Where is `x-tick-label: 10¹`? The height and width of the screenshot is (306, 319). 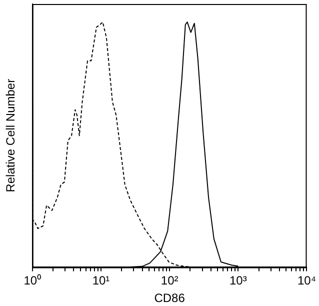
x-tick-label: 10¹ is located at coordinates (101, 281).